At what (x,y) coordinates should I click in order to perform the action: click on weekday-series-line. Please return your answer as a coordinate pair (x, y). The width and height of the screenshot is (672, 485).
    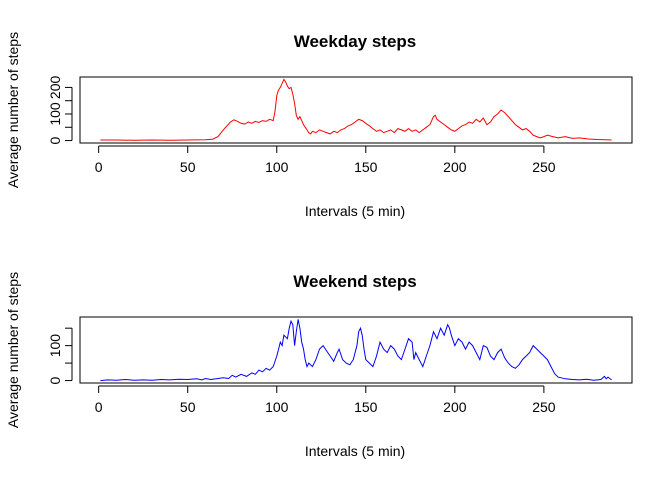
    Looking at the image, I should click on (356, 109).